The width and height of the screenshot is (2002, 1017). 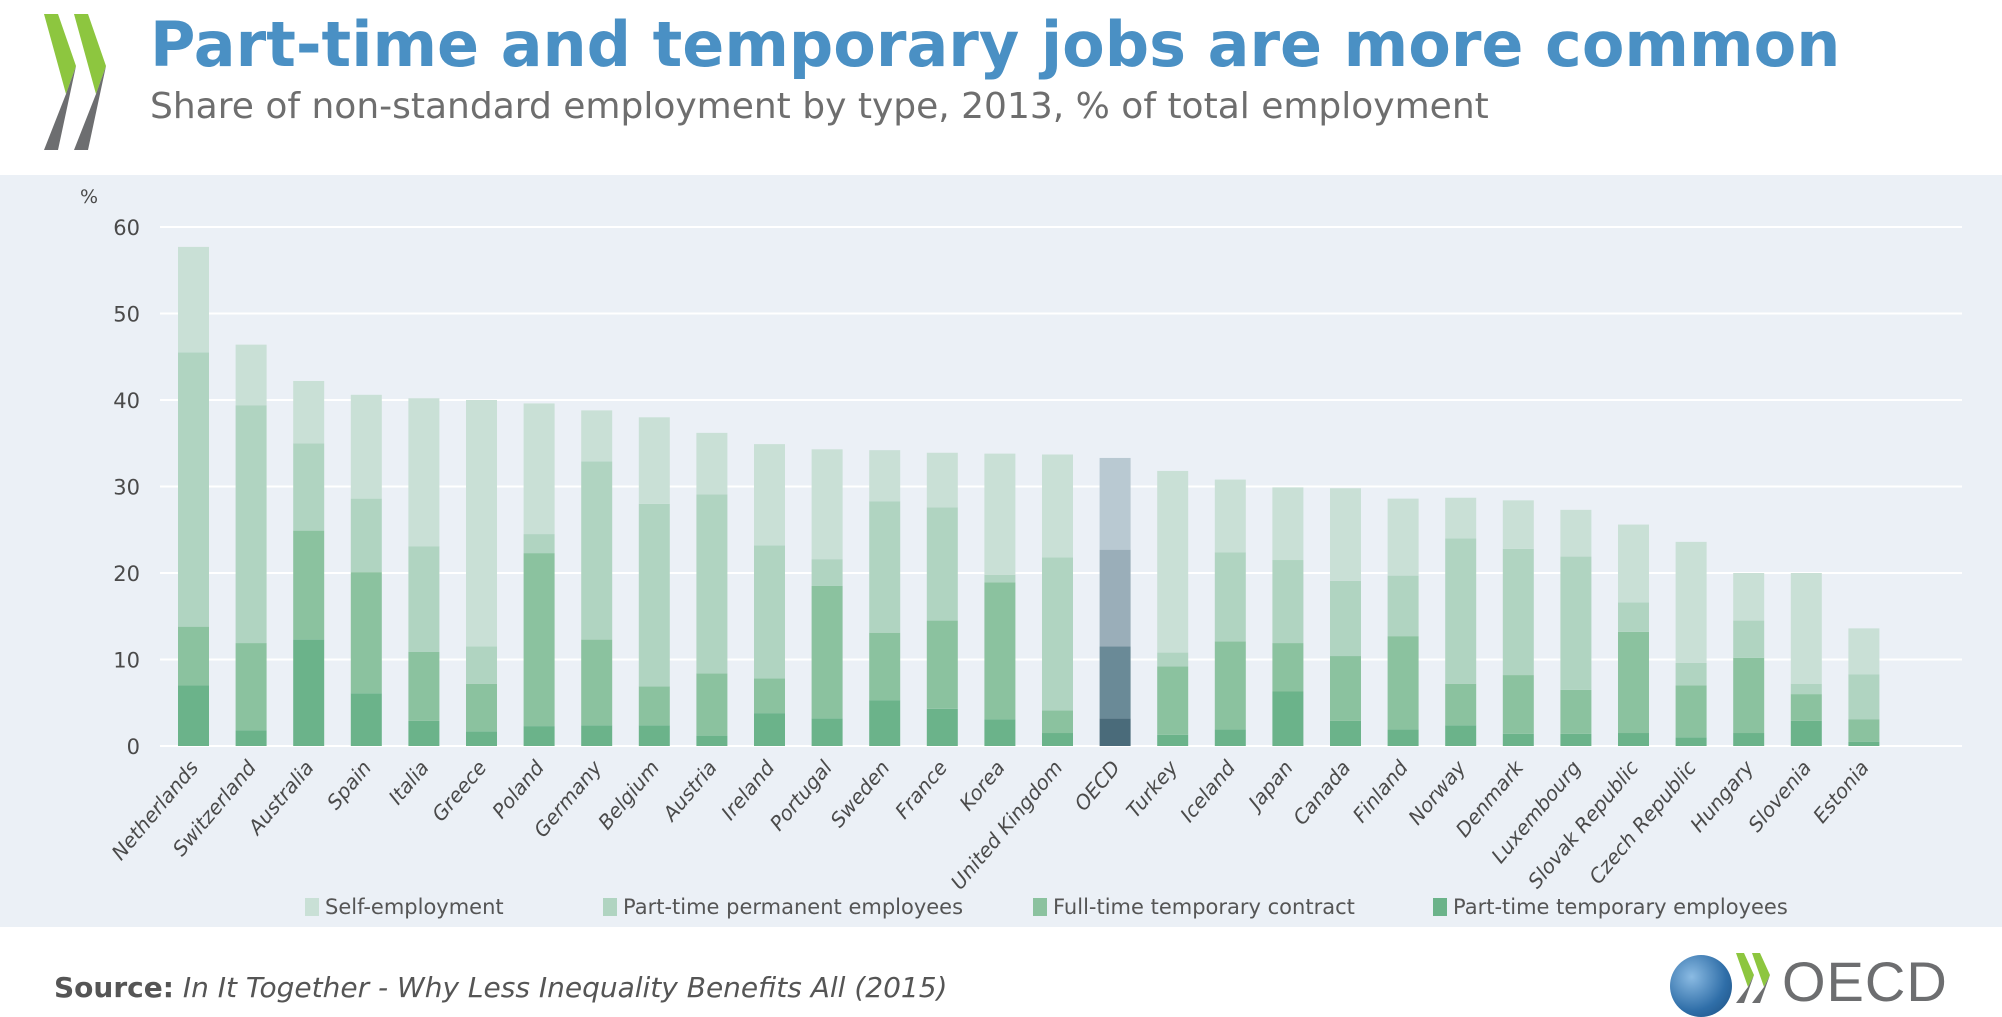 What do you see at coordinates (1204, 907) in the screenshot?
I see `legend-label: Full-time temporary contract` at bounding box center [1204, 907].